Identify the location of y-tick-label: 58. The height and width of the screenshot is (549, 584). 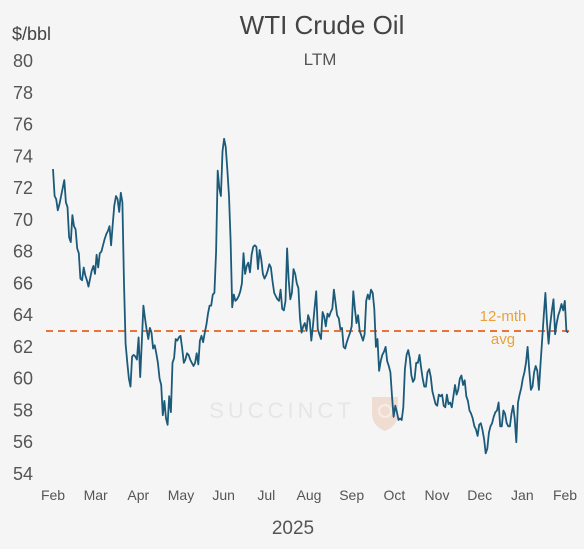
(23, 410).